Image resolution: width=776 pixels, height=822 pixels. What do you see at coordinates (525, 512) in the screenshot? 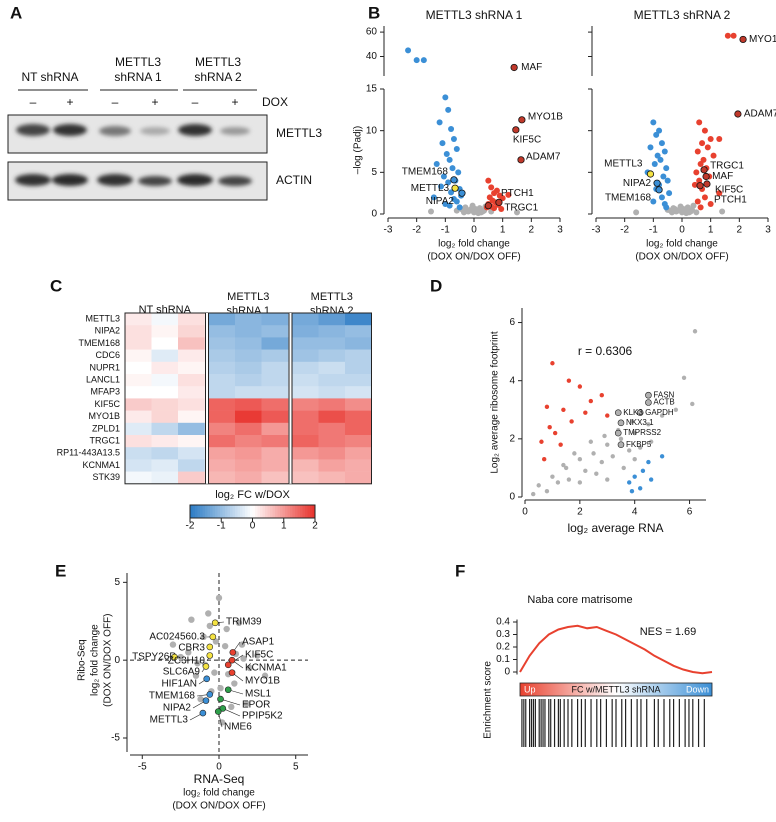
I see `x-tick-label: 0` at bounding box center [525, 512].